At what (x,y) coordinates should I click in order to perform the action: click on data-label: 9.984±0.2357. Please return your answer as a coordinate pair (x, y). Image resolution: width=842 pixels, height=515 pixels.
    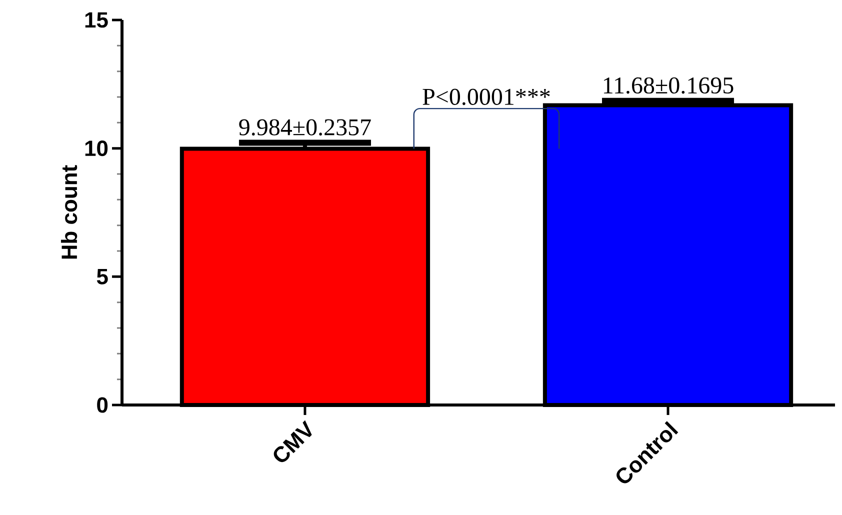
    Looking at the image, I should click on (305, 127).